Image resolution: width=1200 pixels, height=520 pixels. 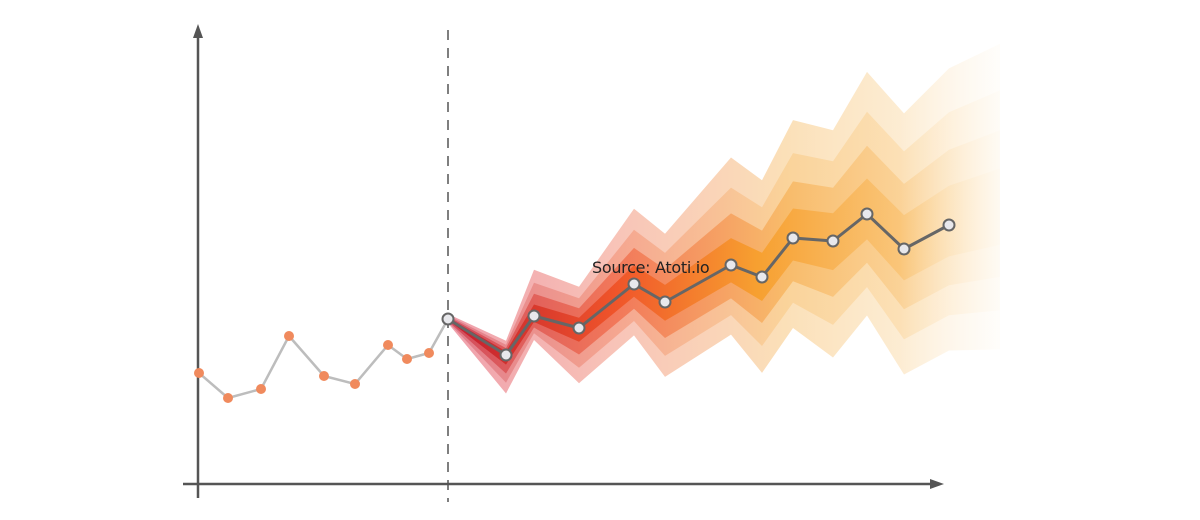 What do you see at coordinates (937, 484) in the screenshot?
I see `x-axis-arrow-icon` at bounding box center [937, 484].